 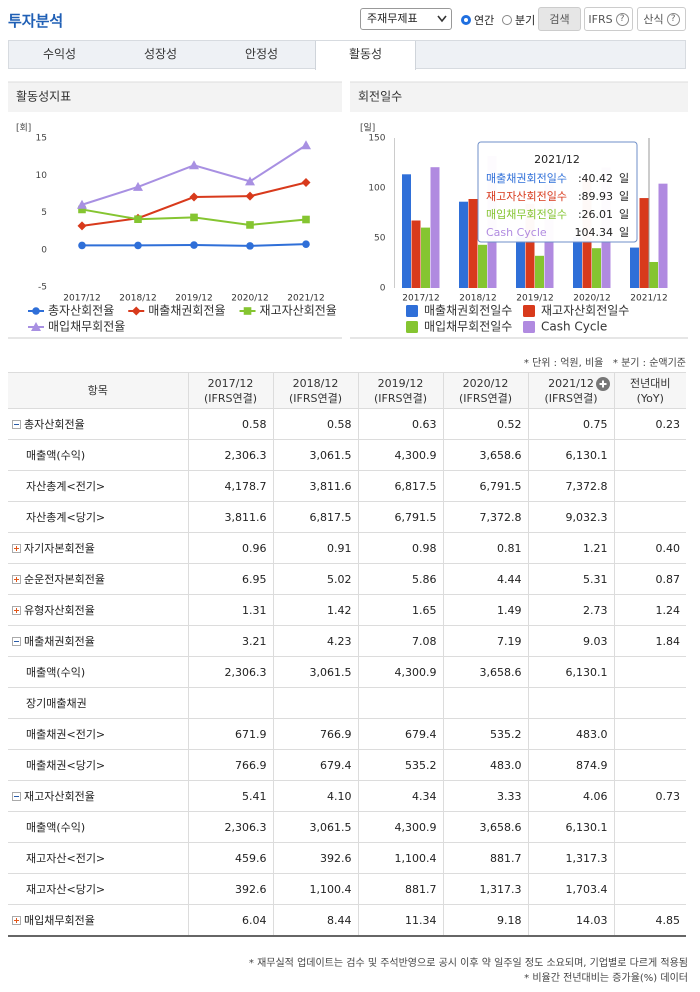 What do you see at coordinates (330, 517) in the screenshot?
I see `cell-value: 6,817.5` at bounding box center [330, 517].